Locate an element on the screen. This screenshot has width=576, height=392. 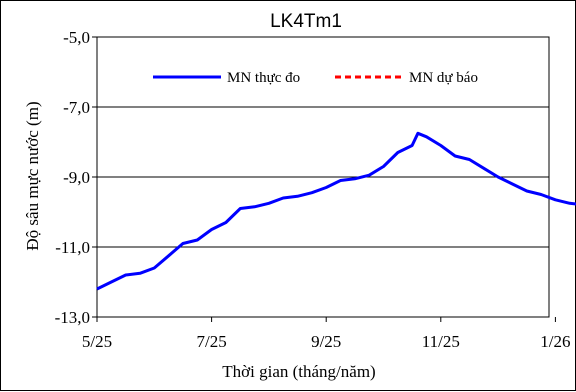
x-tick-label: 11/25 is located at coordinates (441, 341).